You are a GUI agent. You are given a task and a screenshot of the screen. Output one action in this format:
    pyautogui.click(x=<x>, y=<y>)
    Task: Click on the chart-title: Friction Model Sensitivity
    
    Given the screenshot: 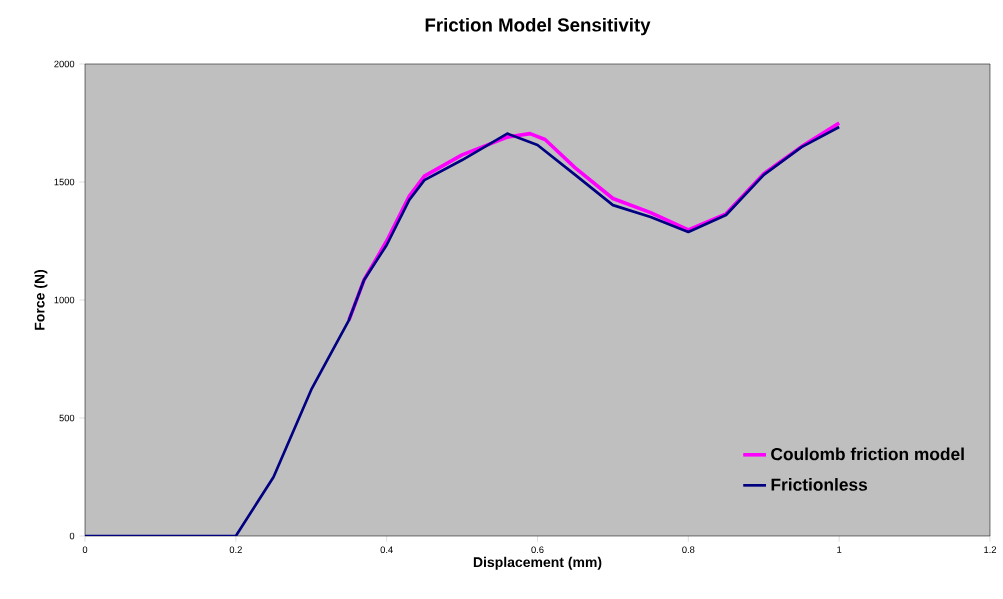 What is the action you would take?
    pyautogui.click(x=538, y=26)
    